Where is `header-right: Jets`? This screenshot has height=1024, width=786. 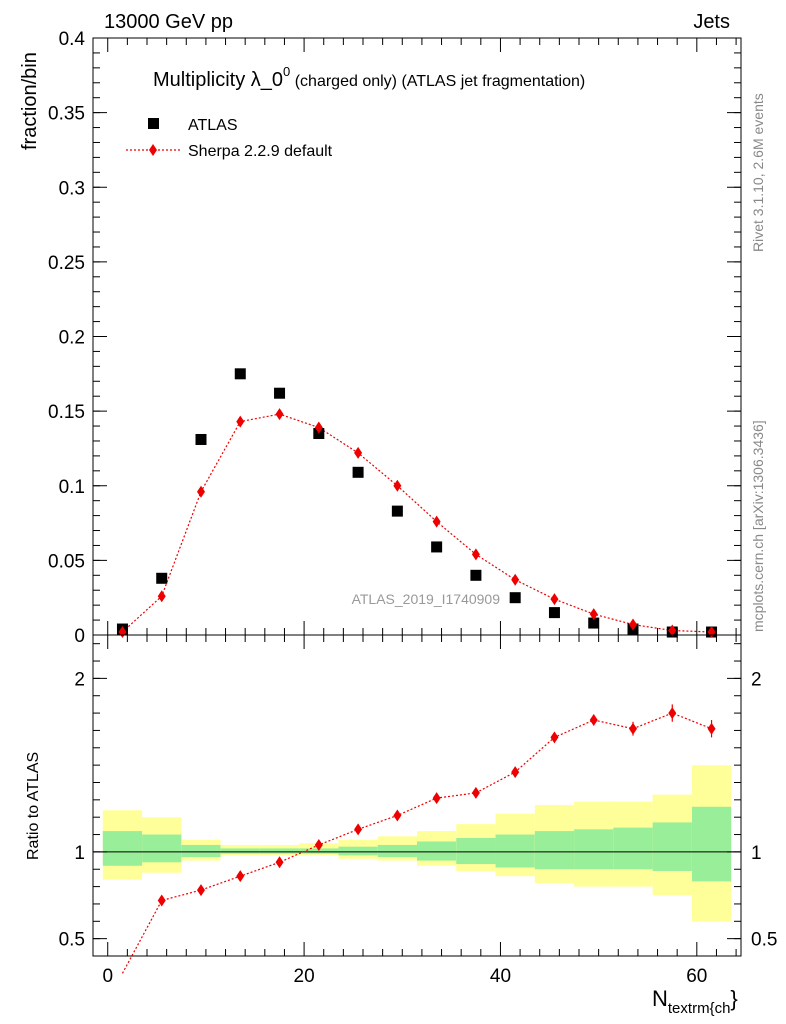 header-right: Jets is located at coordinates (711, 22).